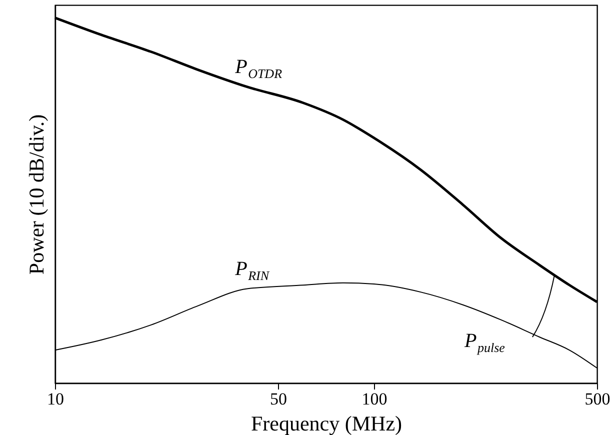  What do you see at coordinates (375, 399) in the screenshot?
I see `x-tick-label: 100` at bounding box center [375, 399].